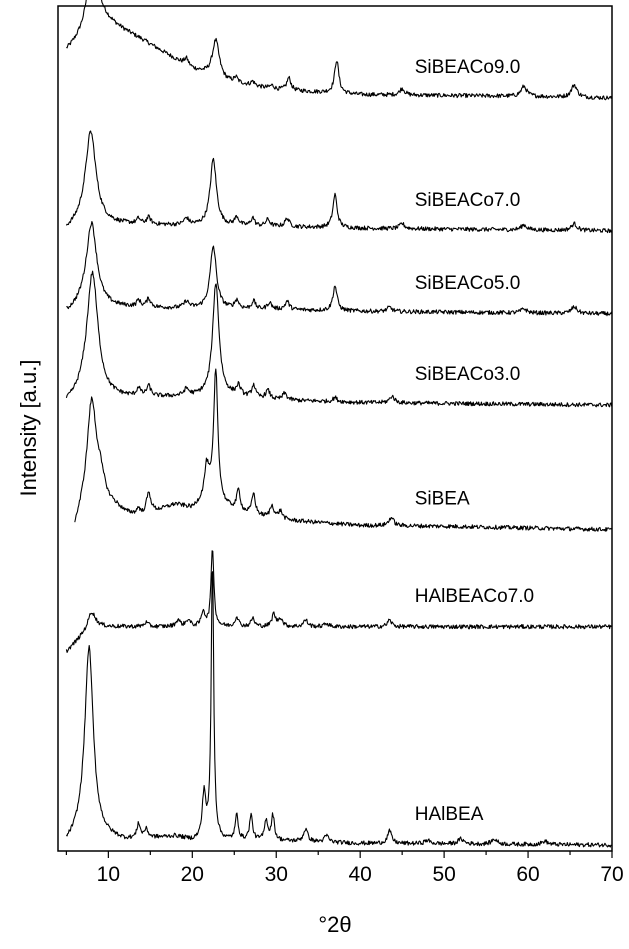 The width and height of the screenshot is (629, 949). What do you see at coordinates (449, 814) in the screenshot?
I see `series-label: HAlBEA` at bounding box center [449, 814].